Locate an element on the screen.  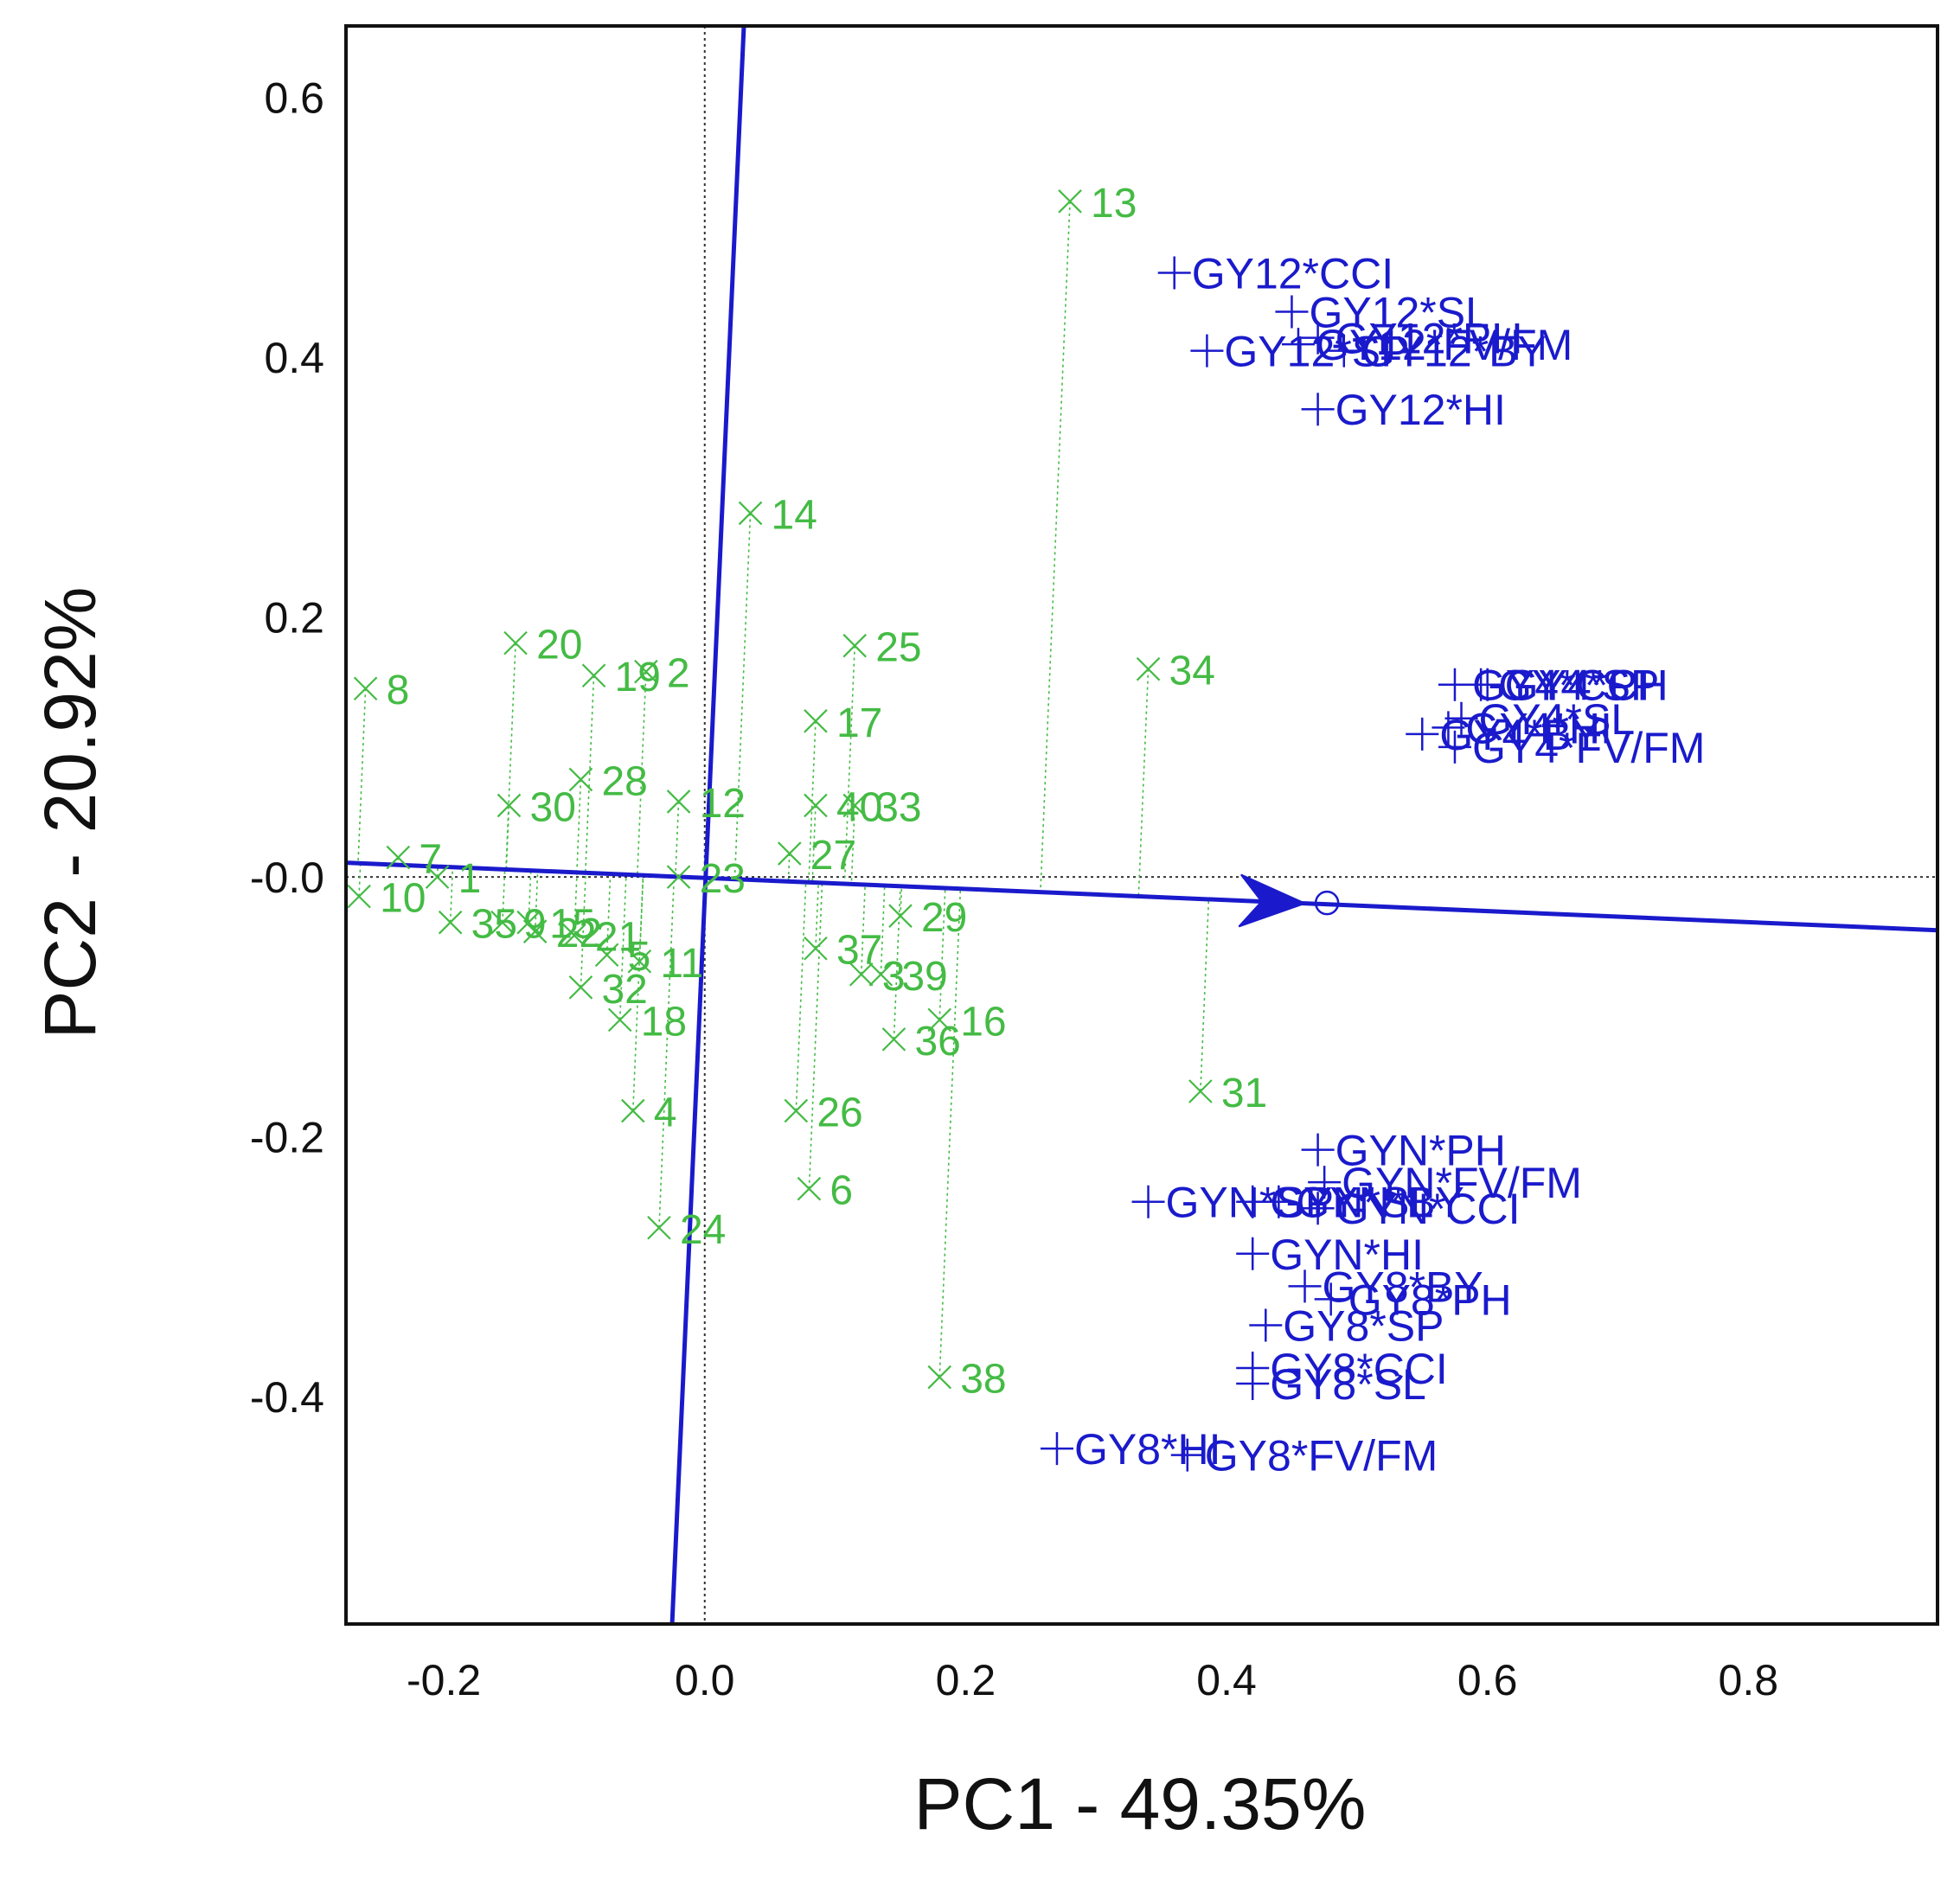
genotype-label: 28 is located at coordinates (624, 781).